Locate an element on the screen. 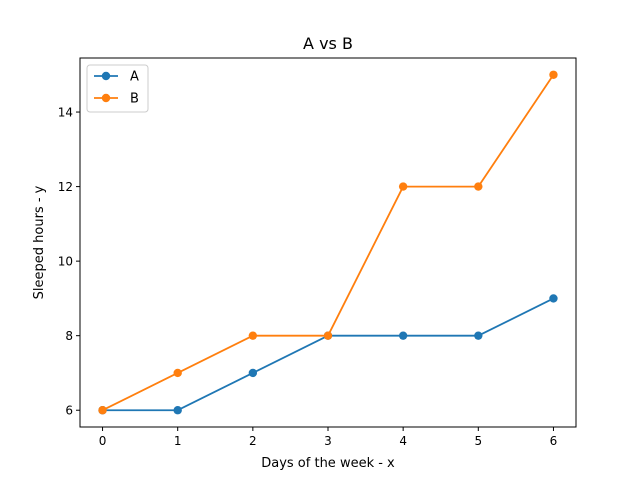 Image resolution: width=640 pixels, height=480 pixels. x-tick-label: 0 is located at coordinates (103, 441).